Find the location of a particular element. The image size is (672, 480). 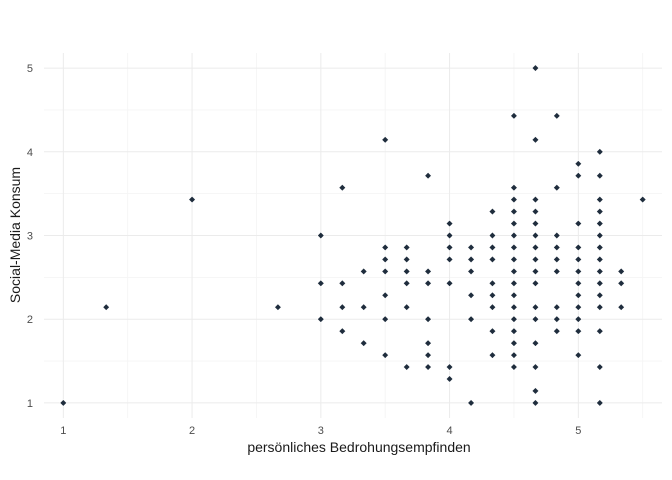

x-tick-label: 2 is located at coordinates (192, 431).